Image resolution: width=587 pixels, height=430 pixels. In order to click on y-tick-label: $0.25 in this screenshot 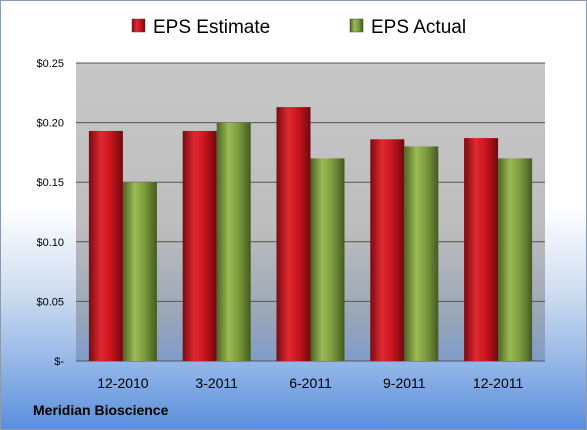, I will do `click(50, 64)`.